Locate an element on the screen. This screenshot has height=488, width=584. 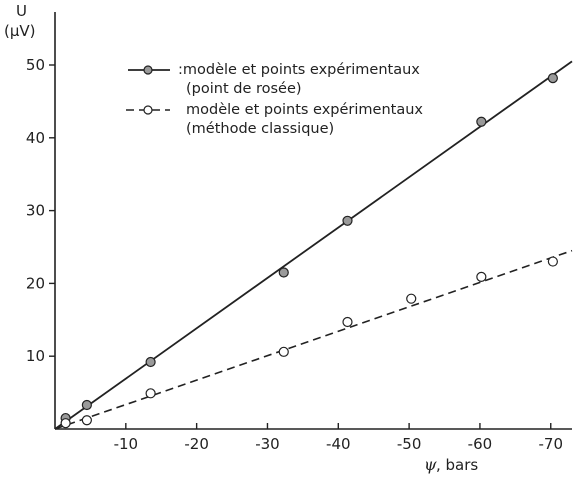
legend-label-classic-line2: (méthode classique) is located at coordinates (260, 129).